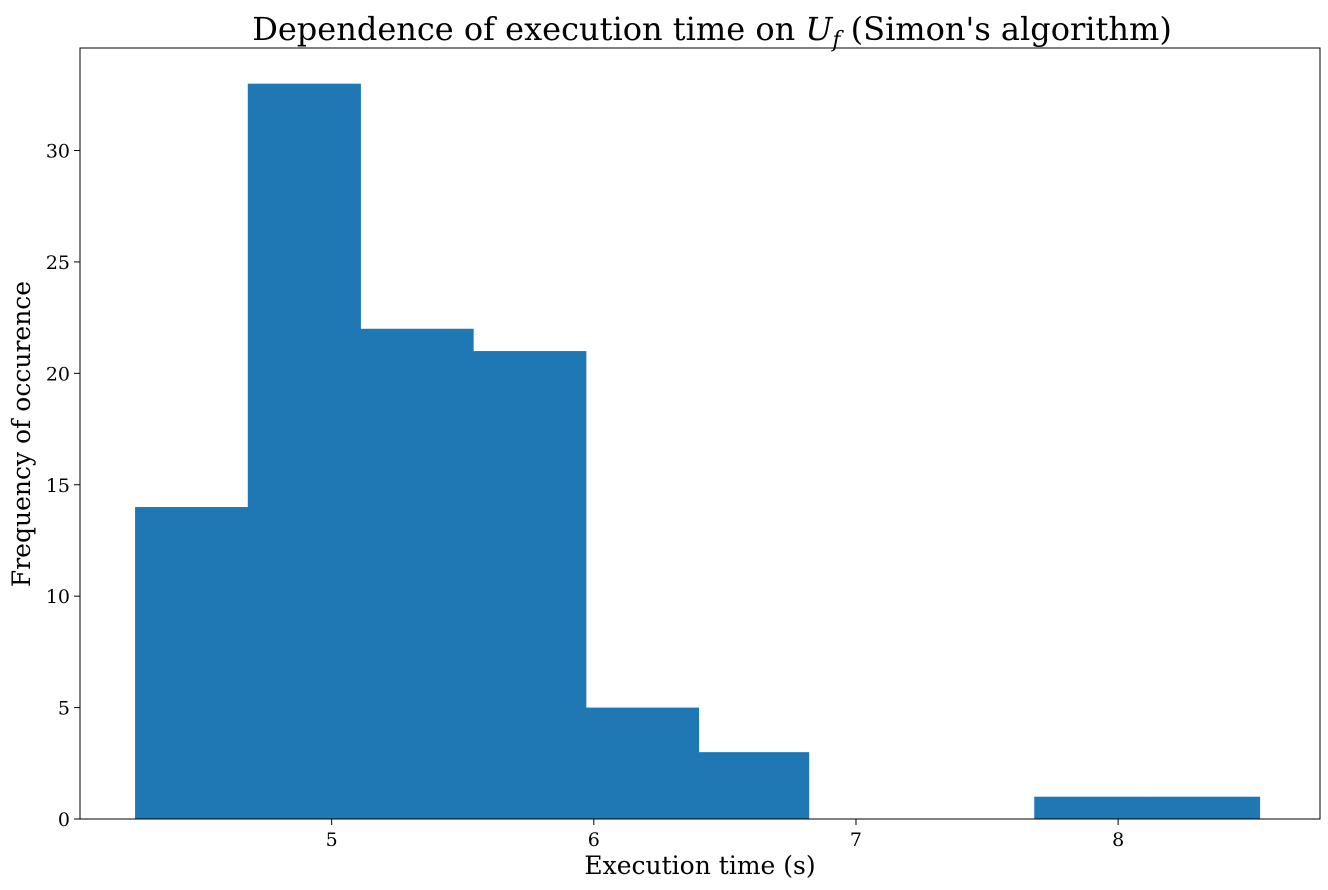  I want to click on x-tick-label: 6, so click(594, 840).